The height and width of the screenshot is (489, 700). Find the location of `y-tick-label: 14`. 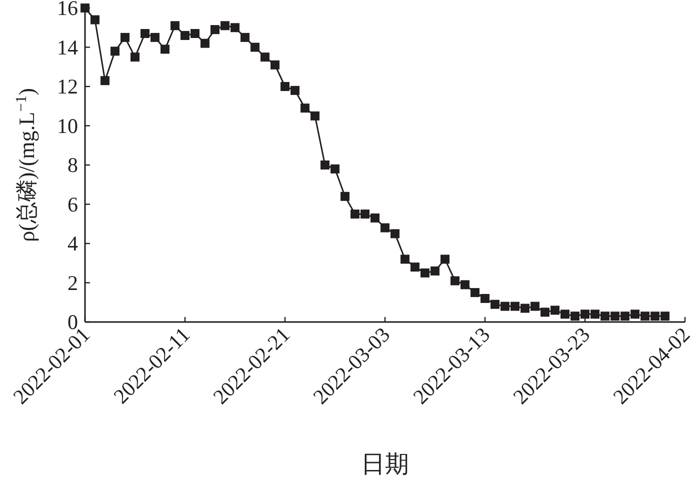

y-tick-label: 14 is located at coordinates (67, 47).